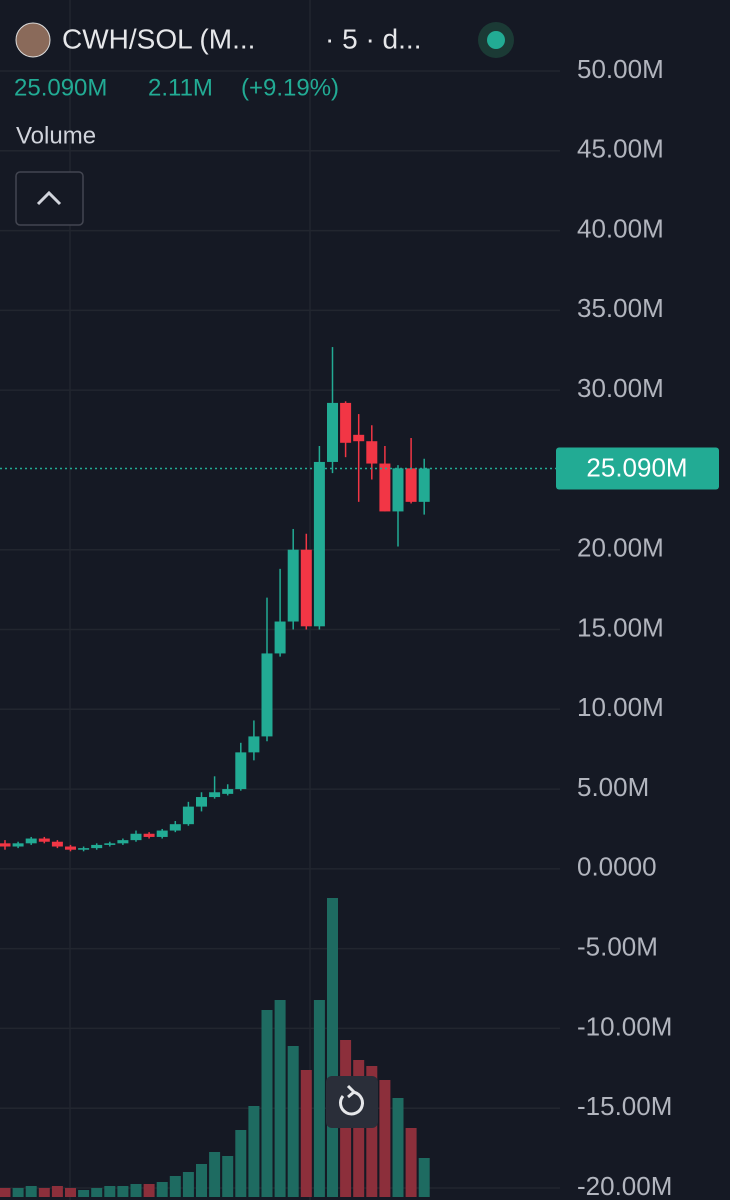 The width and height of the screenshot is (730, 1200). Describe the element at coordinates (496, 40) in the screenshot. I see `status-dot` at that location.